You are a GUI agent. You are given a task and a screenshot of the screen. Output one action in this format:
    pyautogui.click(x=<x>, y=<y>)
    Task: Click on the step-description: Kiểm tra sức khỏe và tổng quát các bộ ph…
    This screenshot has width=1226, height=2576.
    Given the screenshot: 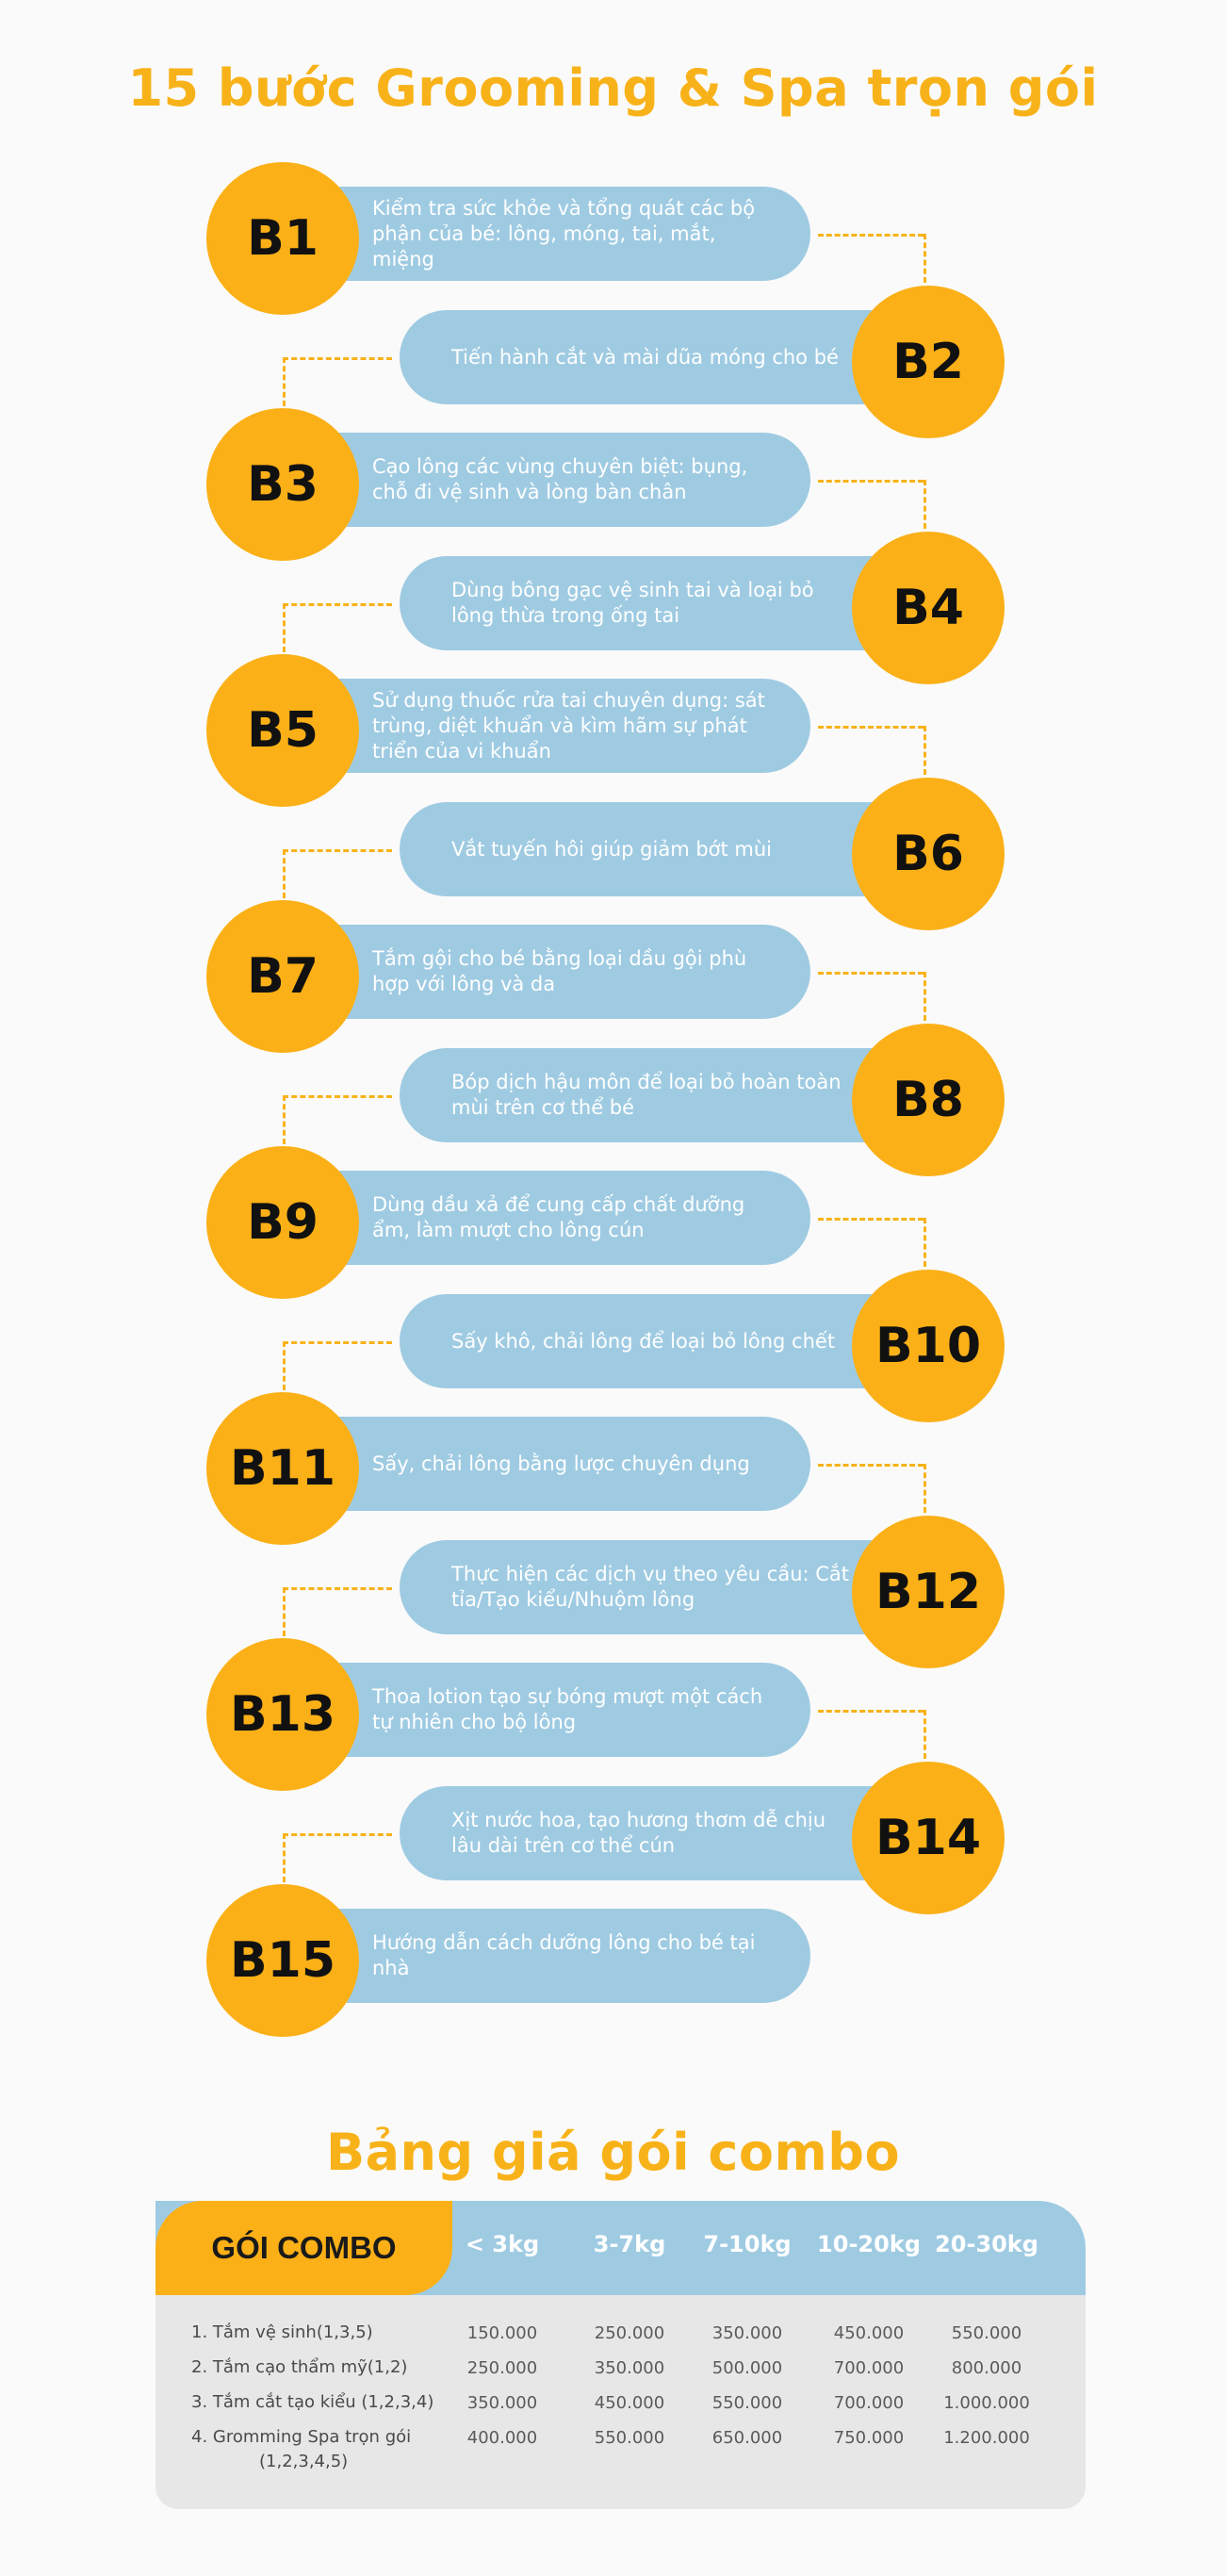 What is the action you would take?
    pyautogui.click(x=565, y=234)
    